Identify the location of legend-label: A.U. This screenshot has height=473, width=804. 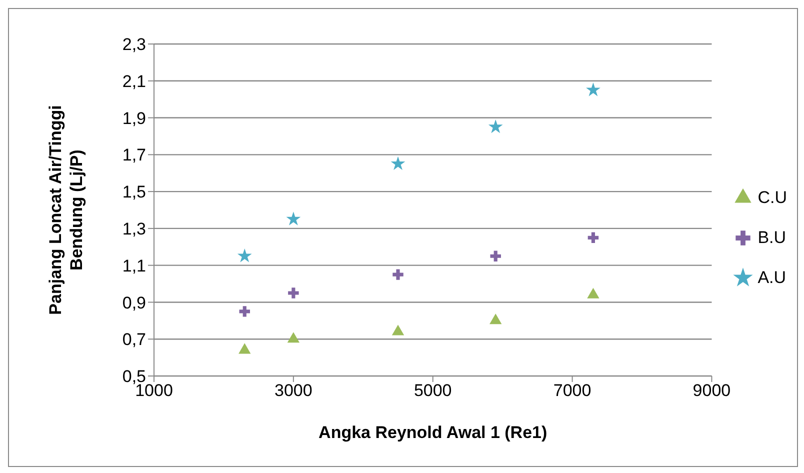
(772, 278).